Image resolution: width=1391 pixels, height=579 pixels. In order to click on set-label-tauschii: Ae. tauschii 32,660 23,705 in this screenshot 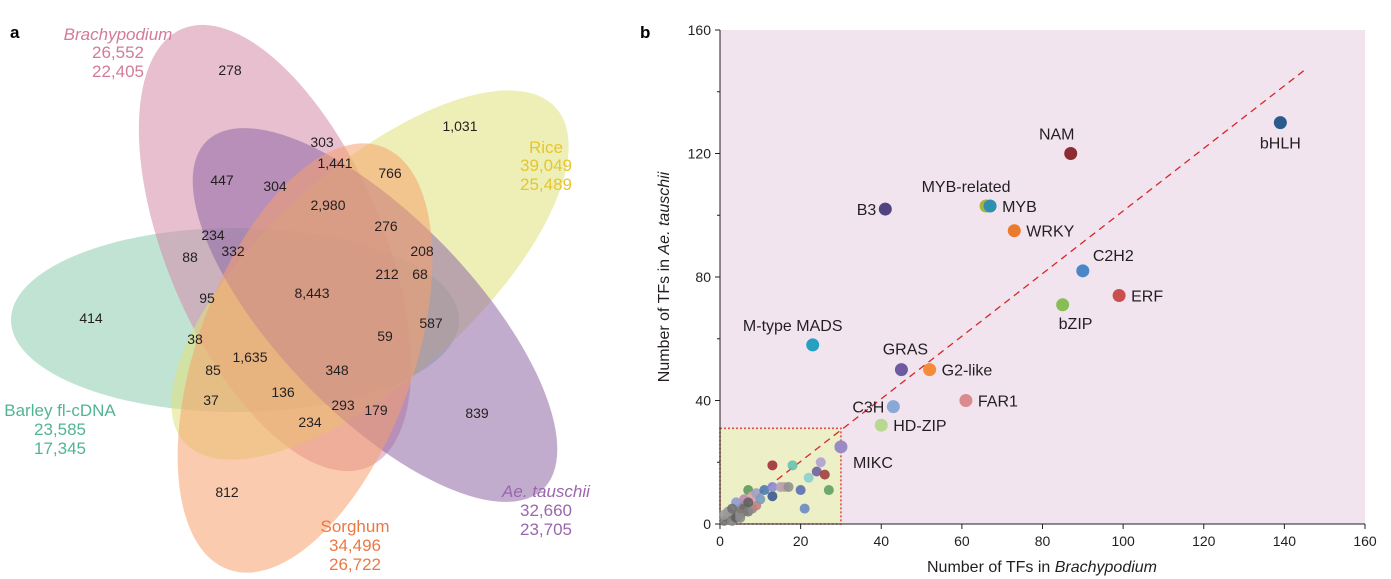, I will do `click(546, 510)`.